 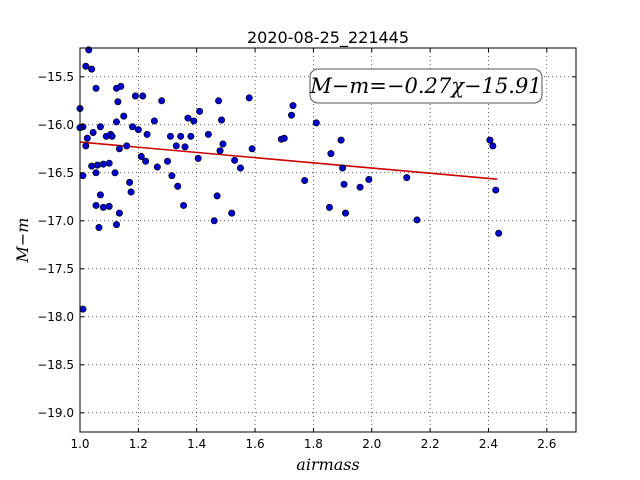 I want to click on fit-line-layer, so click(x=288, y=160).